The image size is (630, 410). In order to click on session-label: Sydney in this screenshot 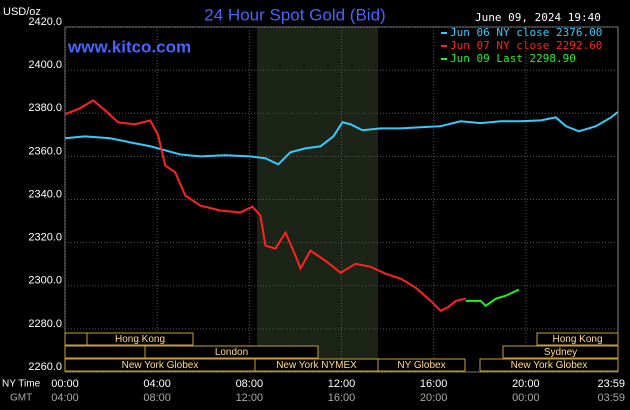, I will do `click(560, 352)`.